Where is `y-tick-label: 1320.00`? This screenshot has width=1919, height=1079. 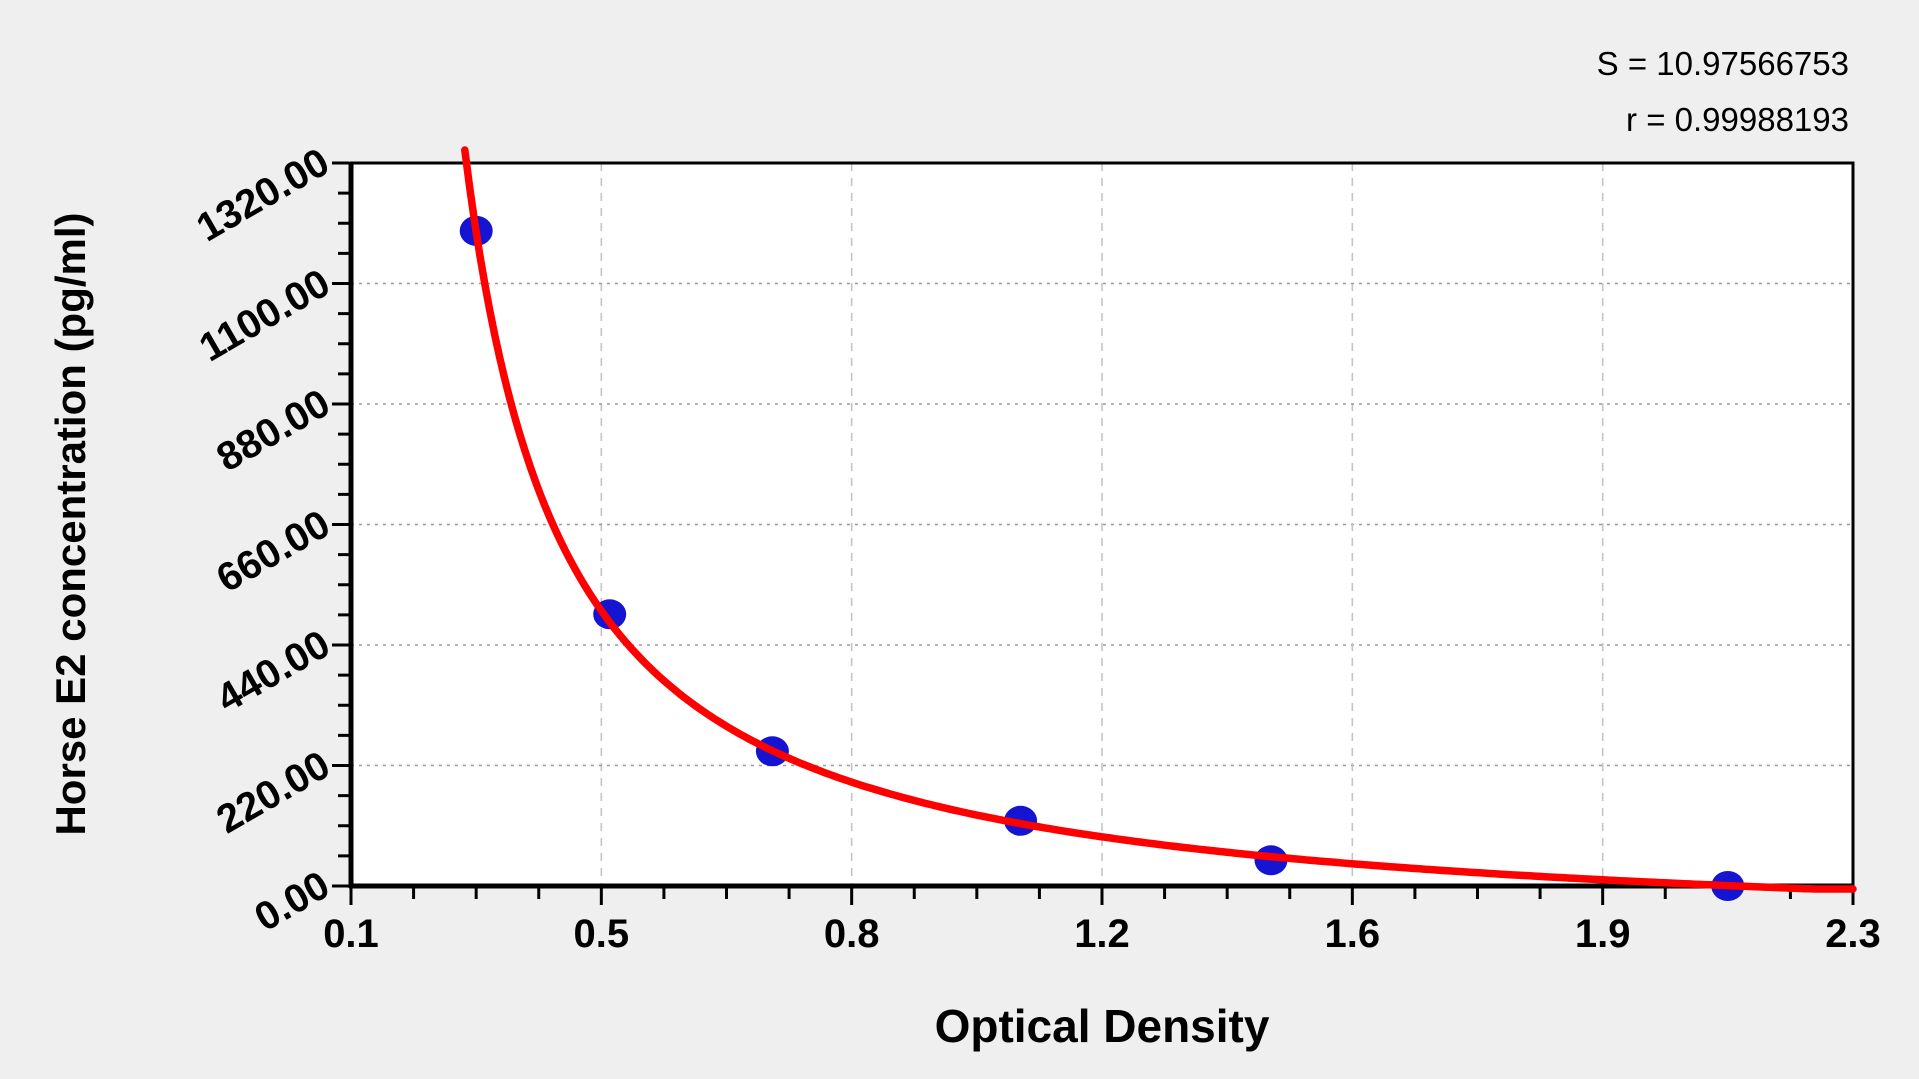
y-tick-label: 1320.00 is located at coordinates (168, 194).